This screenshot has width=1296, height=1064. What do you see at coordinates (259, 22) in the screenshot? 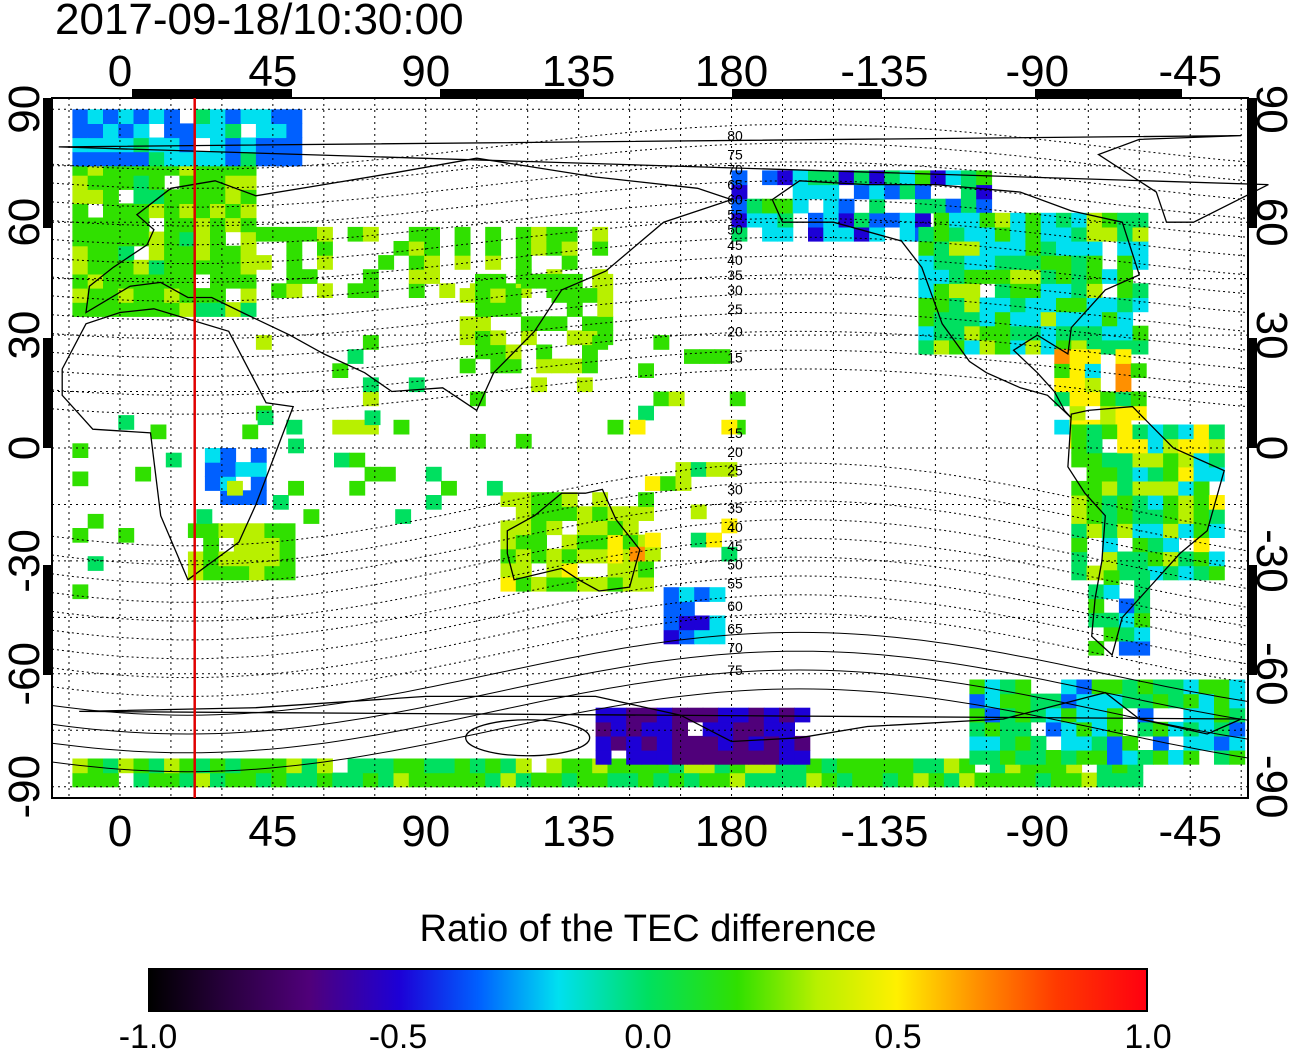
I see `map-timestamp-title: 2017-09-18/10:30:00` at bounding box center [259, 22].